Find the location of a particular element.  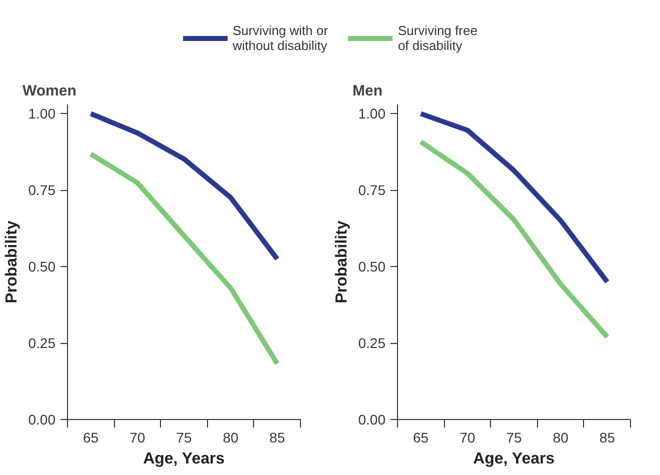

chart-title: Women is located at coordinates (49, 91).